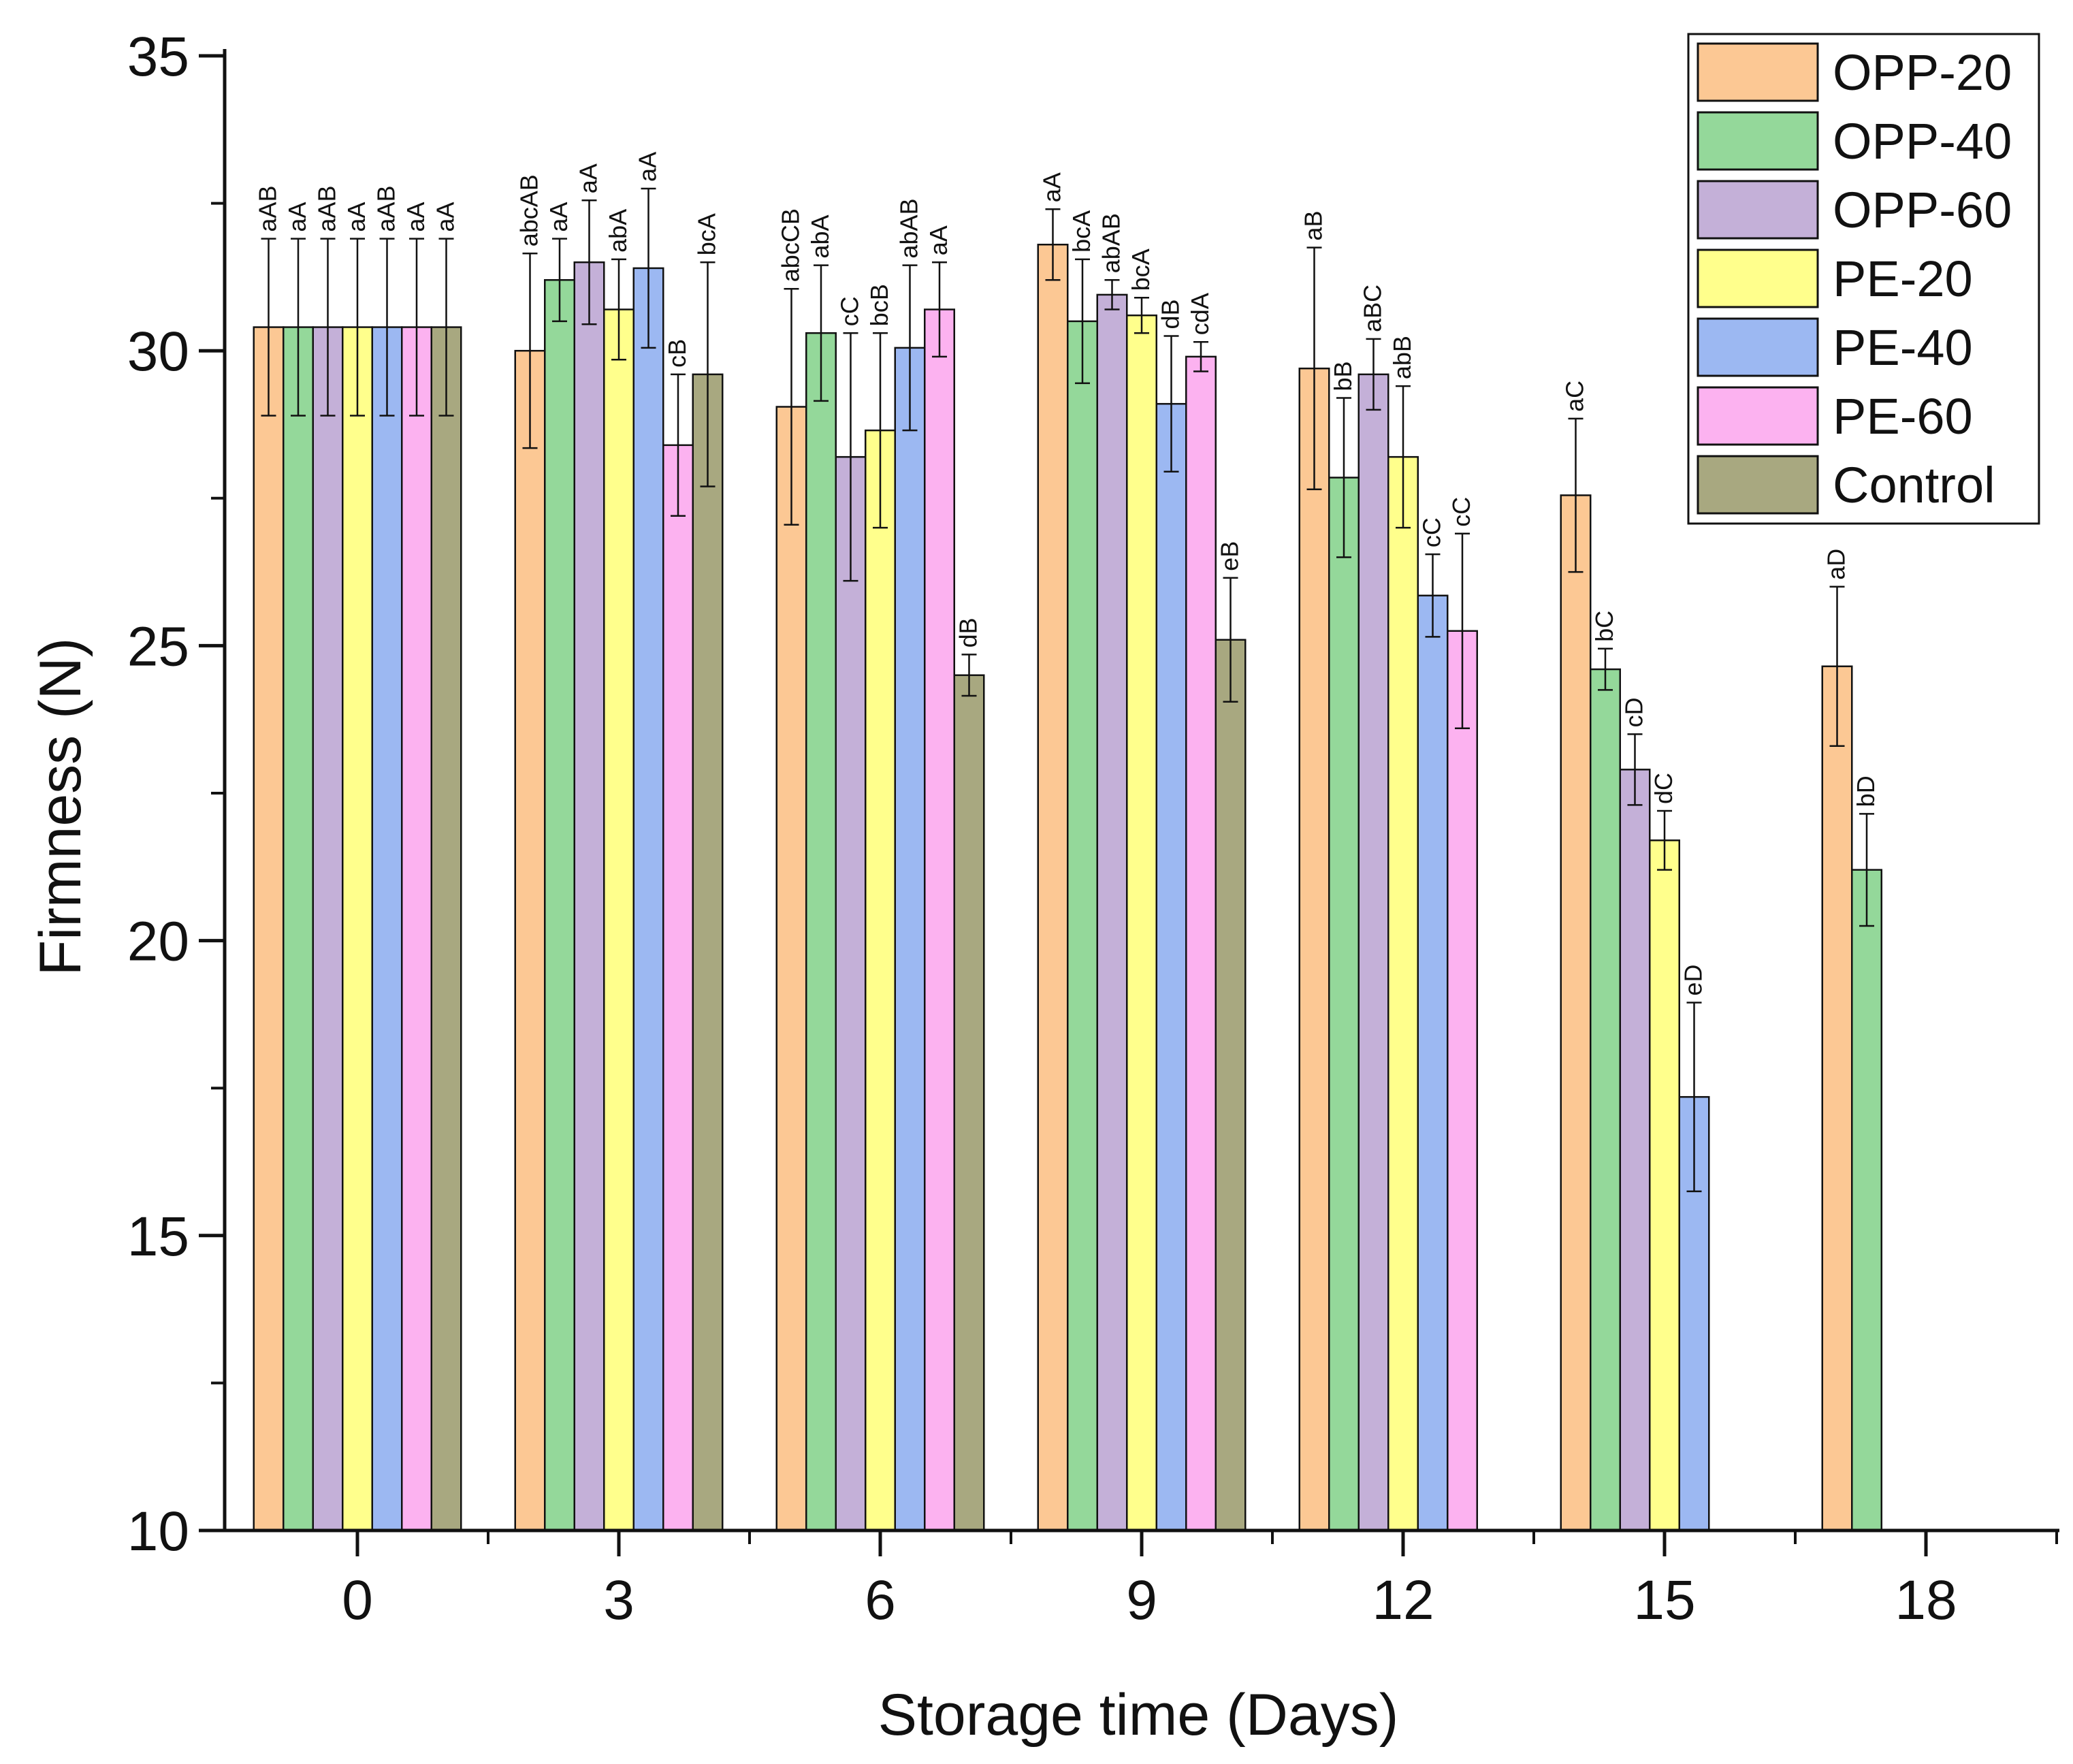 This screenshot has height=1764, width=2073. What do you see at coordinates (1758, 485) in the screenshot?
I see `legend-swatch-control` at bounding box center [1758, 485].